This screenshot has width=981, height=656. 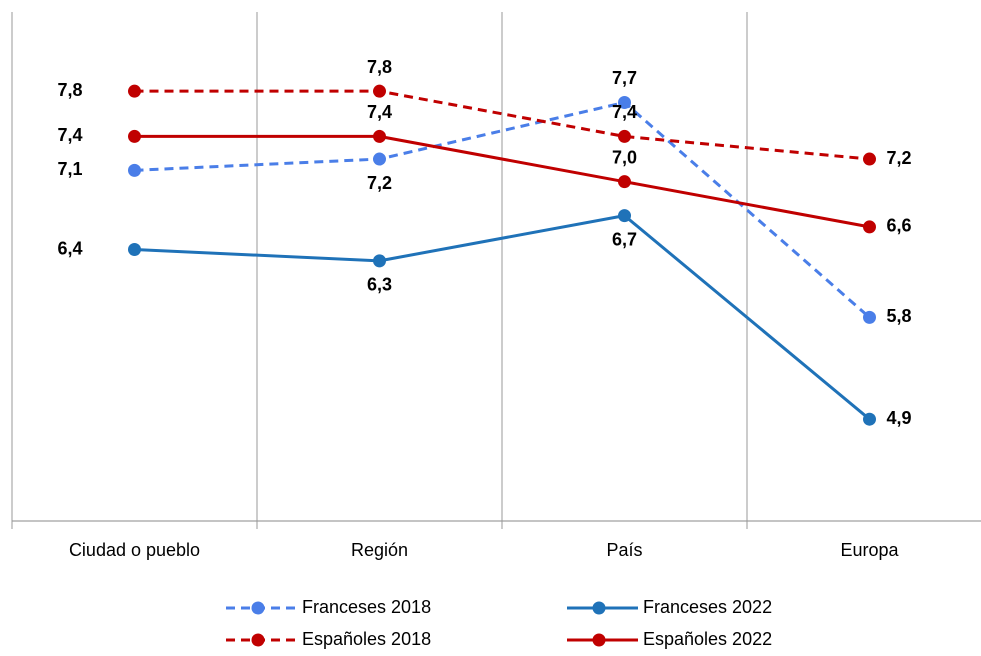 I want to click on data-label: 6,3, so click(x=379, y=285).